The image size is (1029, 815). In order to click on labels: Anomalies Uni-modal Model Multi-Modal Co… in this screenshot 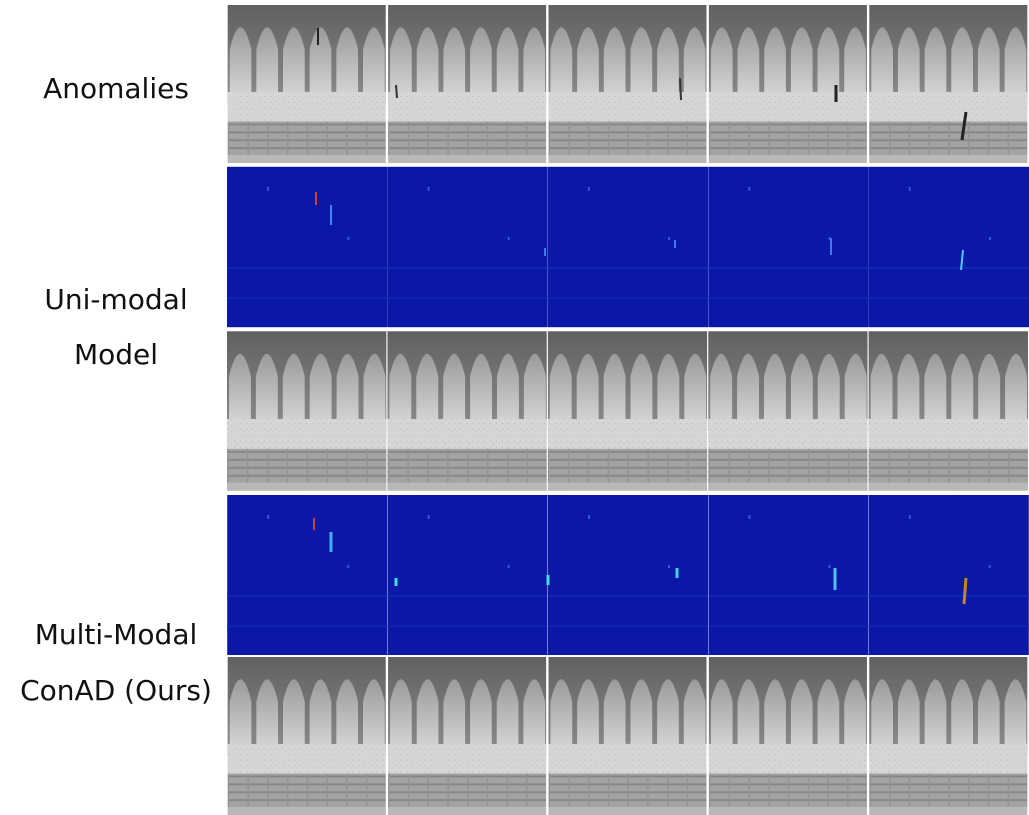, I will do `click(116, 389)`.